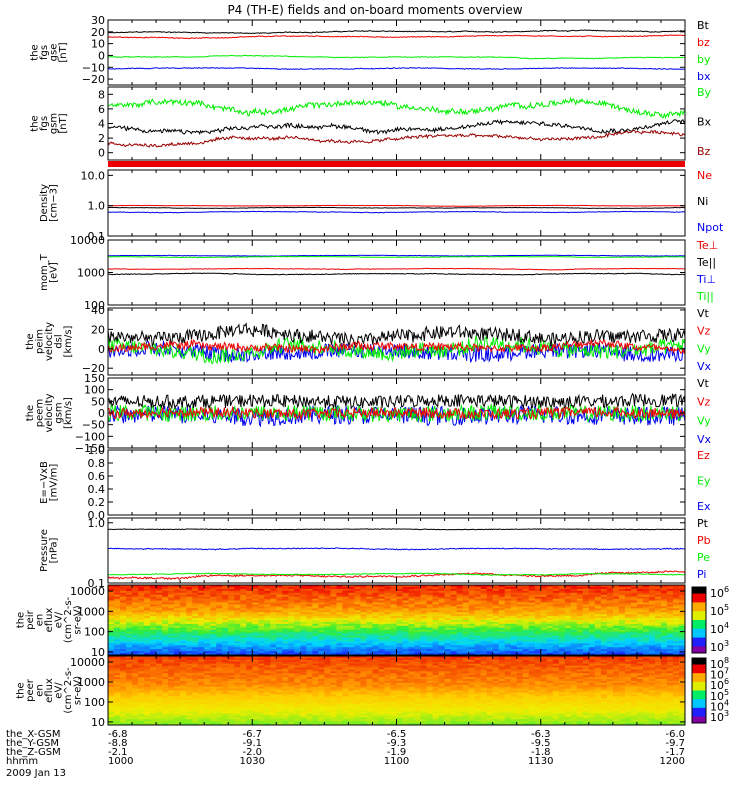 This screenshot has width=750, height=804. I want to click on legend-entry: Npot, so click(710, 227).